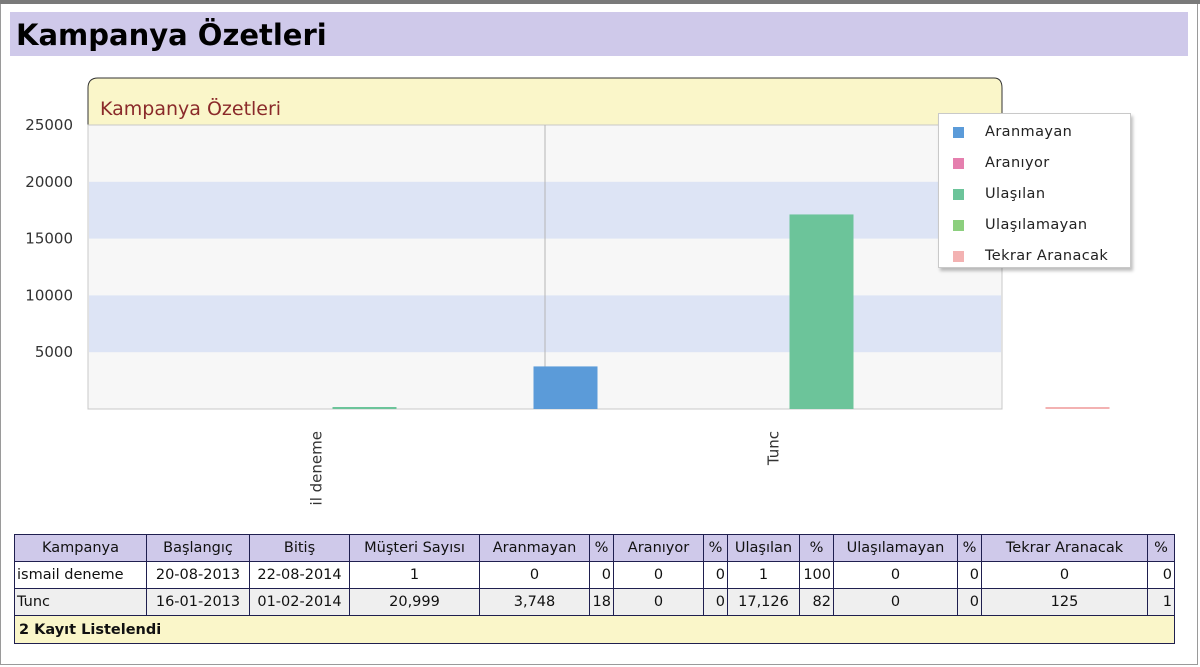  What do you see at coordinates (49, 239) in the screenshot?
I see `y-tick-label: 15000` at bounding box center [49, 239].